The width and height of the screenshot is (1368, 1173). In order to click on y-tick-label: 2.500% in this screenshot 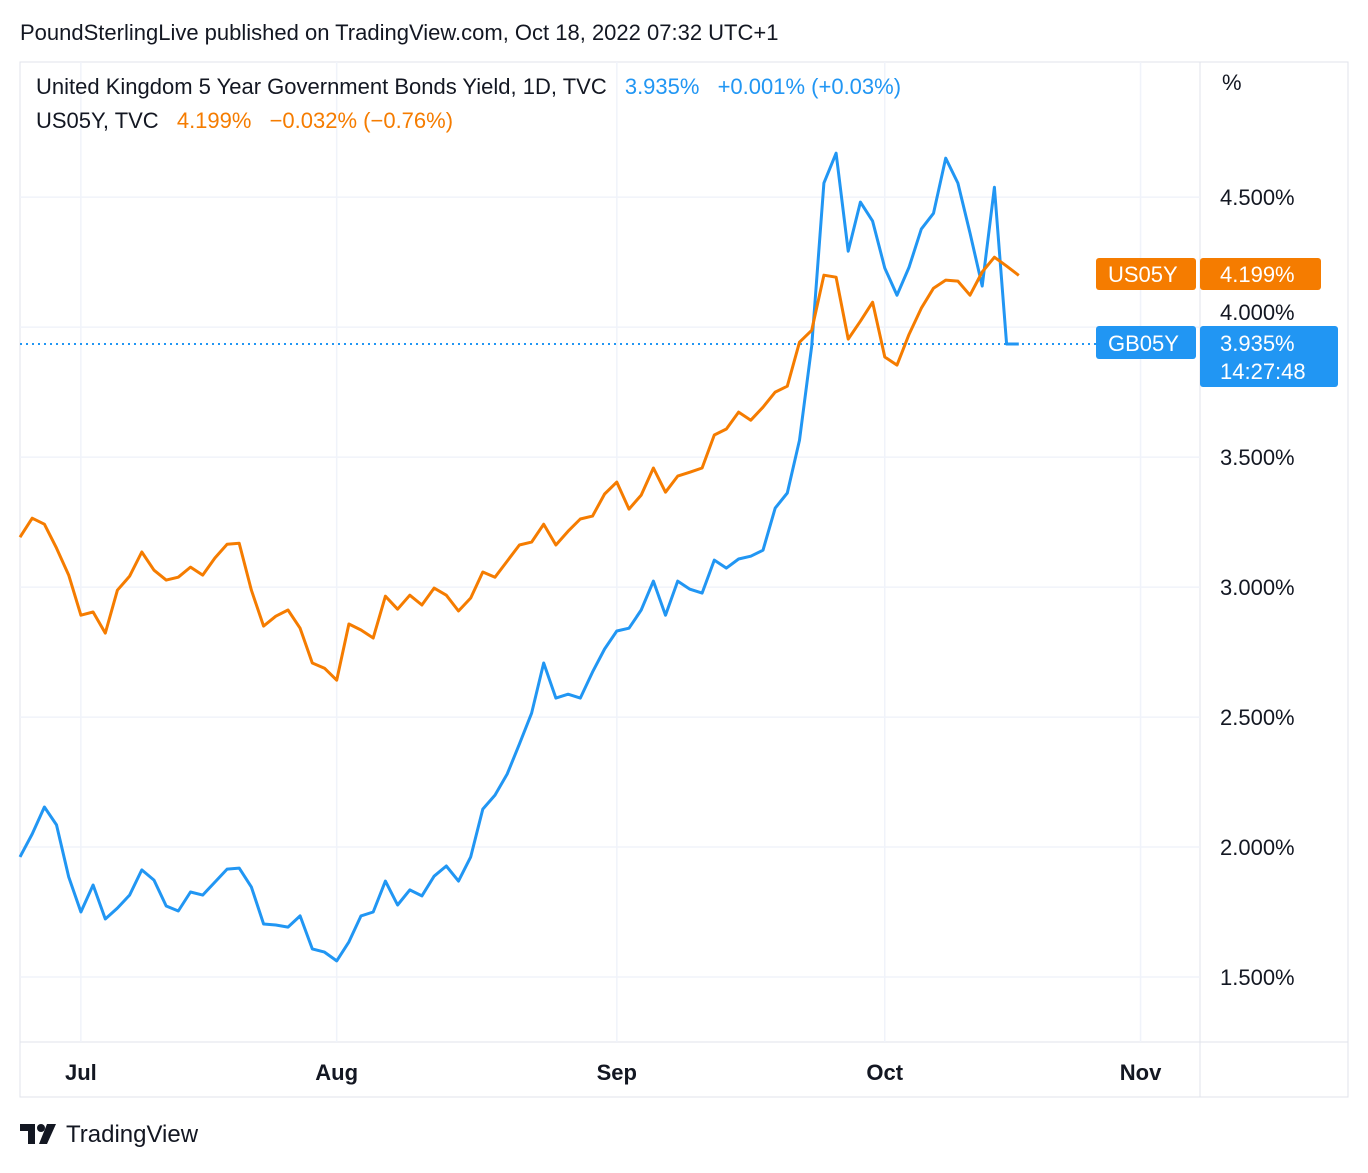, I will do `click(1257, 717)`.